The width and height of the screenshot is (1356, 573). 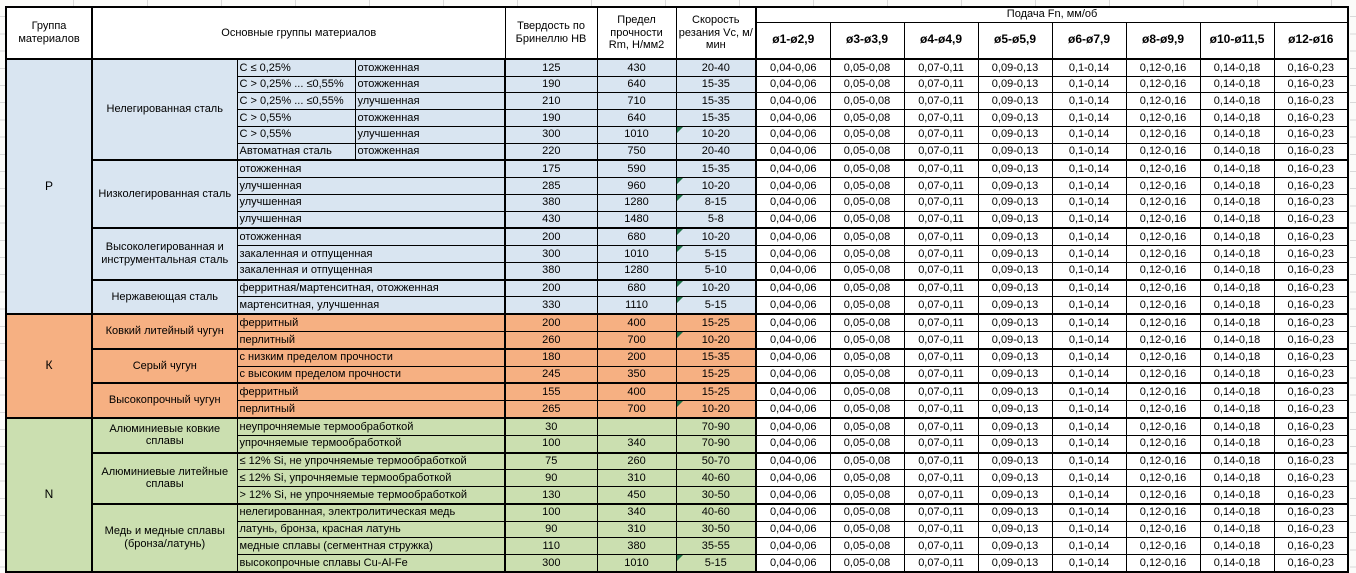 I want to click on condition-cell: Автоматная сталь, so click(x=296, y=151).